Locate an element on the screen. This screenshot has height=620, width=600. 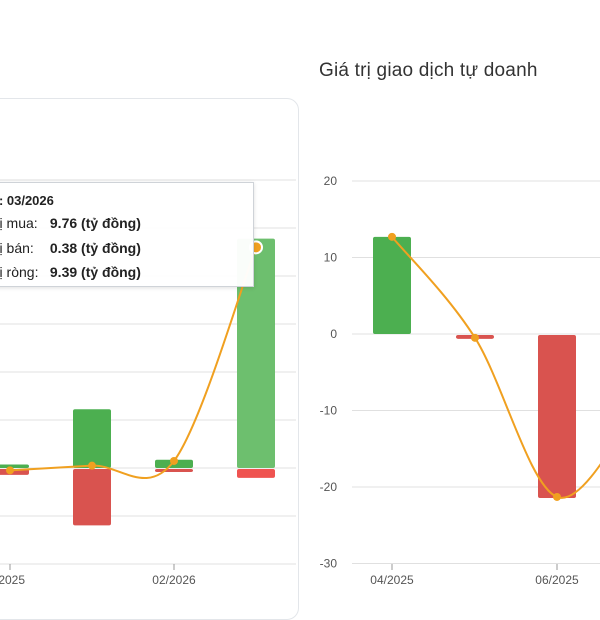
net-line is located at coordinates (495, 367).